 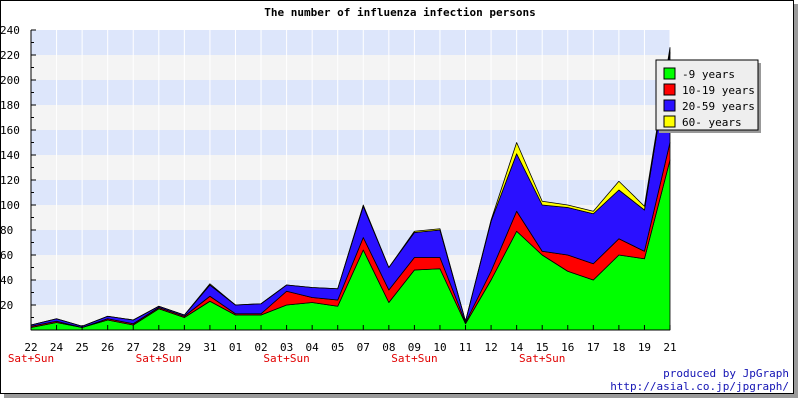 What do you see at coordinates (10, 130) in the screenshot?
I see `y-tick-label: 160` at bounding box center [10, 130].